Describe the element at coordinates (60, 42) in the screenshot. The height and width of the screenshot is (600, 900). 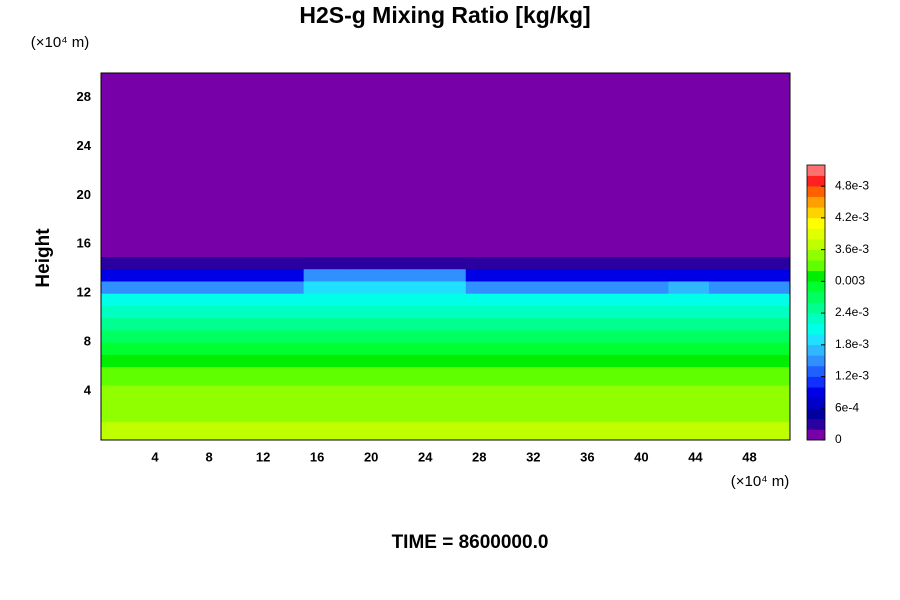
I see `y-unit: (×10⁴ m)` at that location.